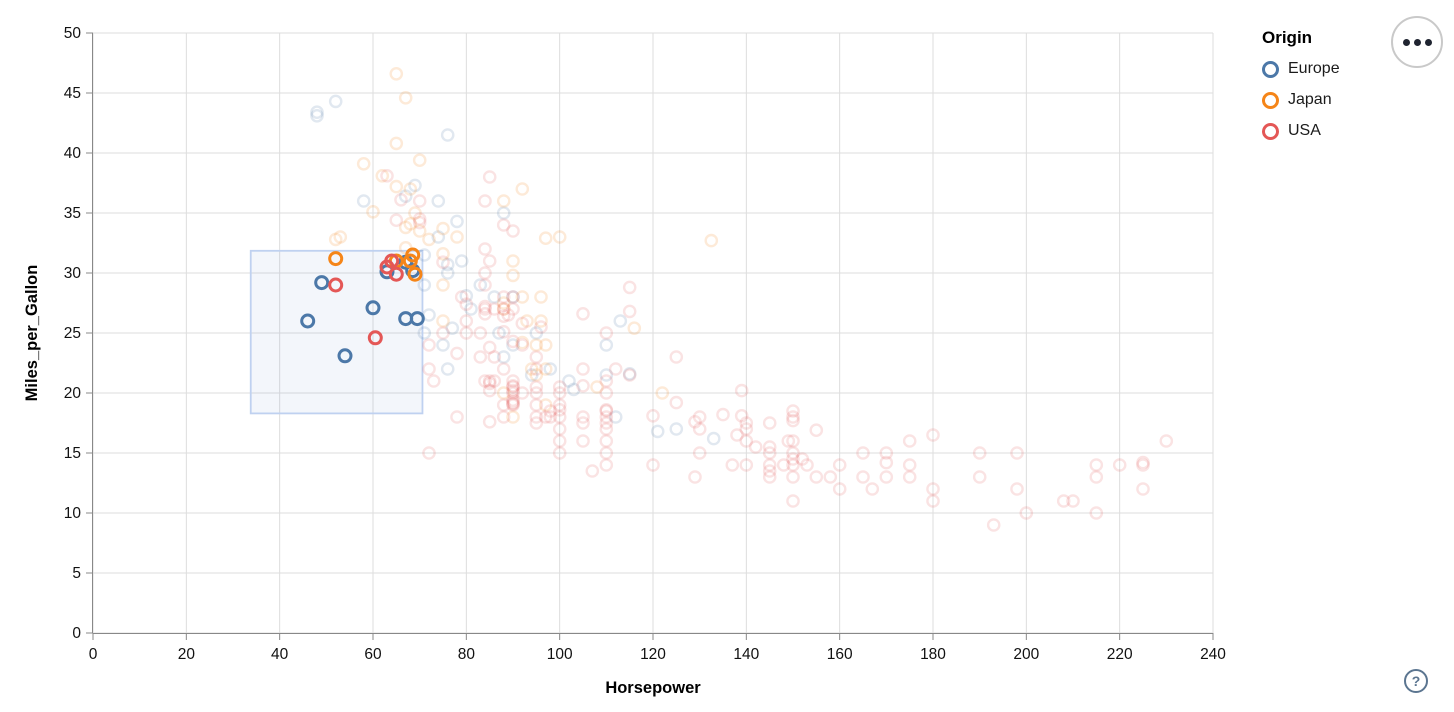  What do you see at coordinates (560, 654) in the screenshot?
I see `x-tick-label: 100` at bounding box center [560, 654].